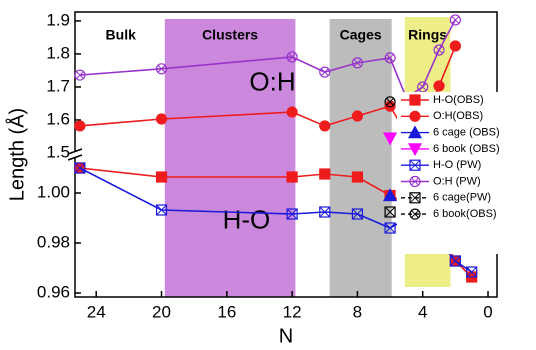  I want to click on region-label: Clusters, so click(230, 35).